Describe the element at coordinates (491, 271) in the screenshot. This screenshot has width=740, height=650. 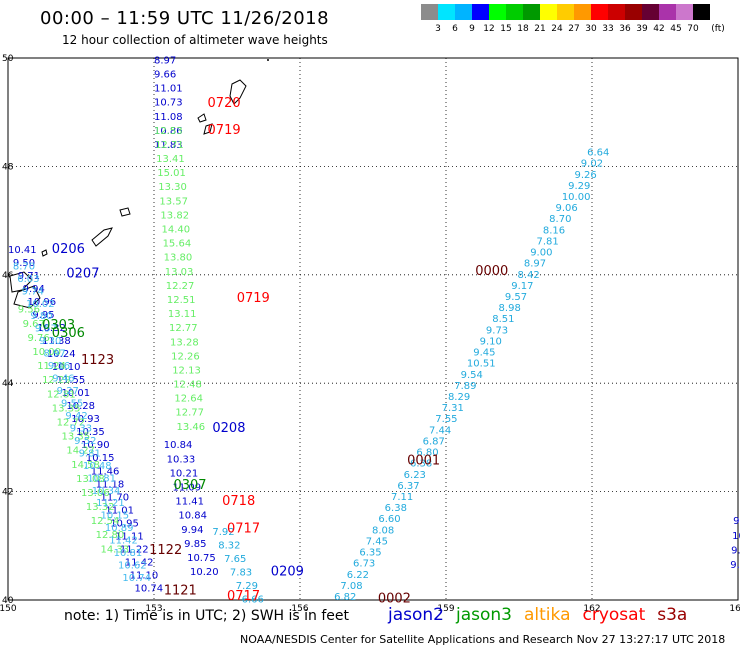
I see `pass-time-label: 0000` at that location.